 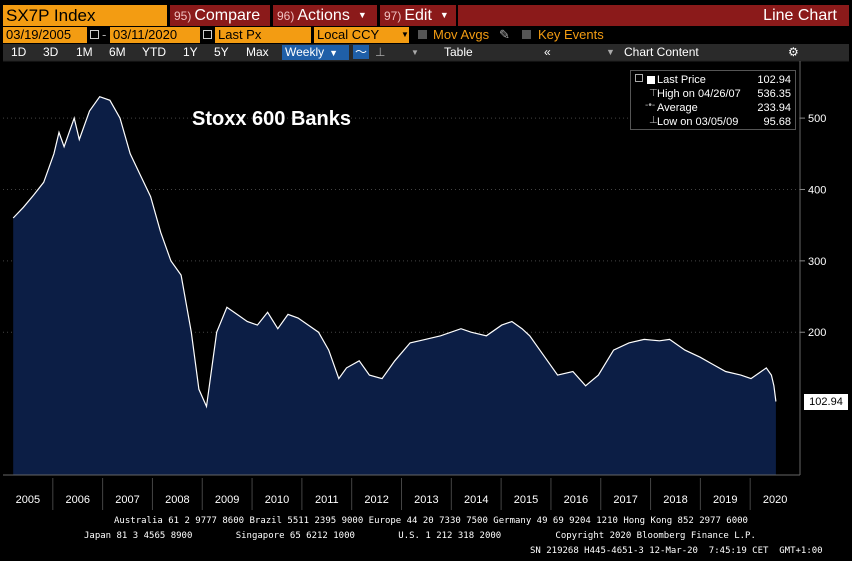 I want to click on last-price-tag: 102.94, so click(x=826, y=401).